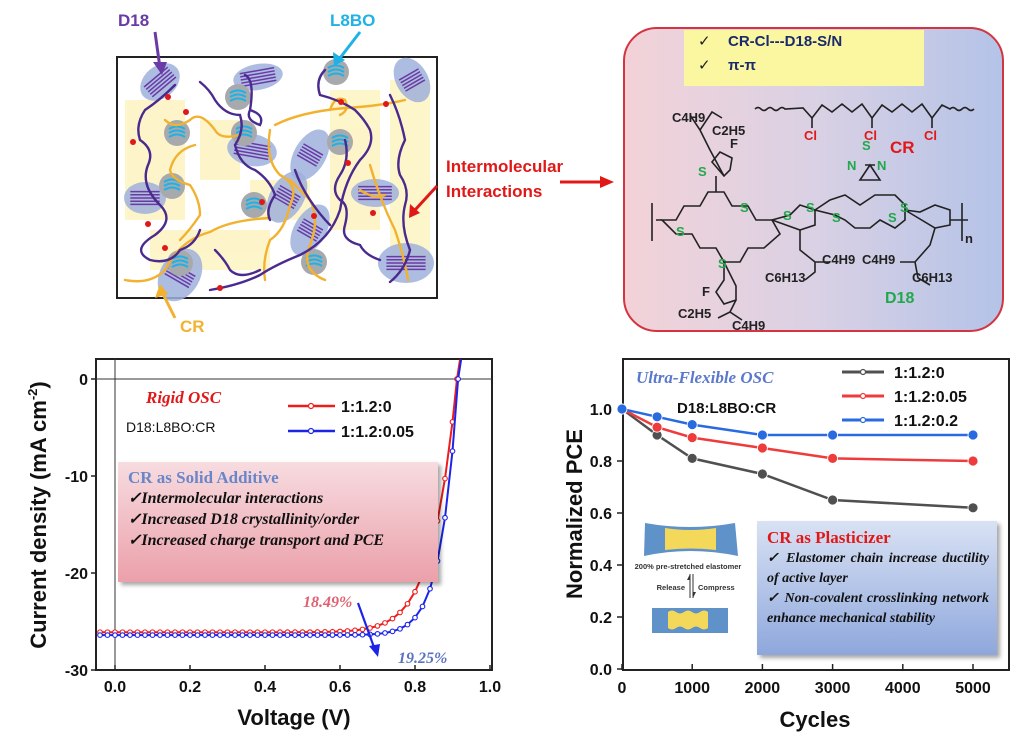  Describe the element at coordinates (601, 410) in the screenshot. I see `y-tick-label: 1.0` at that location.